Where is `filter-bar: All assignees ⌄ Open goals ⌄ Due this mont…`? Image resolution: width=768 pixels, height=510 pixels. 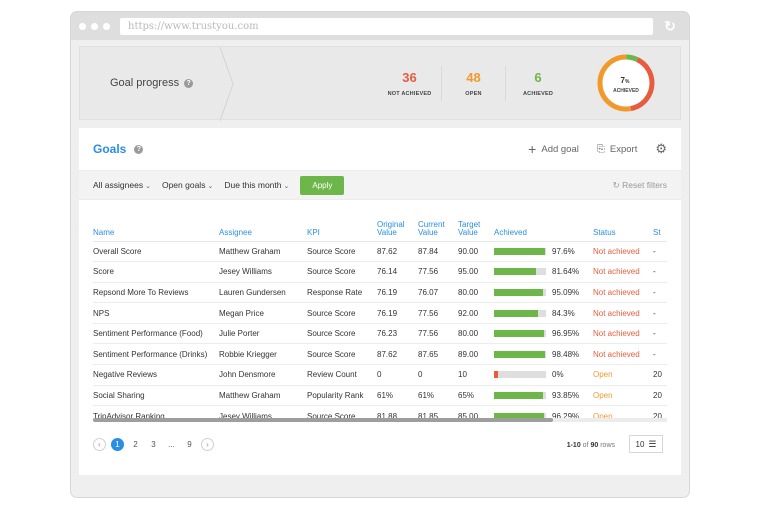 filter-bar: All assignees ⌄ Open goals ⌄ Due this mont… is located at coordinates (380, 185).